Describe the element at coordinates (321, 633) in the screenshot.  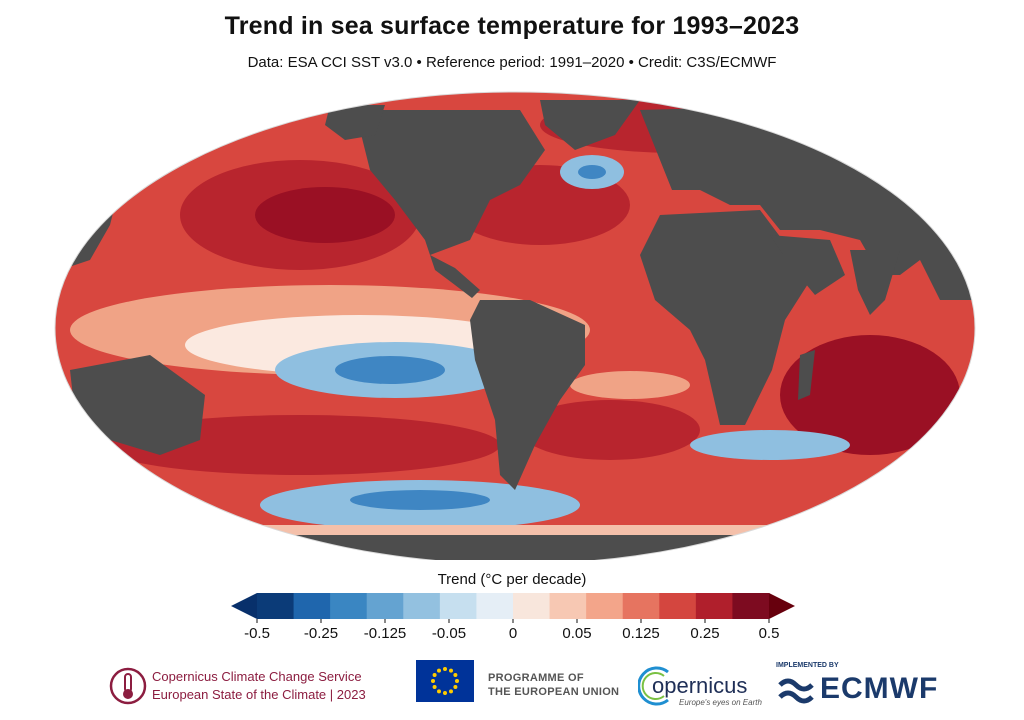
I see `colorbar-tick: -0.25` at that location.